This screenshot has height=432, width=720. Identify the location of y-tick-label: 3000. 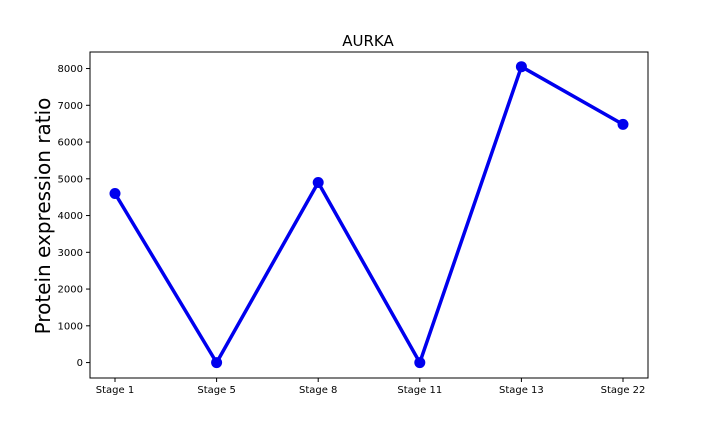
(70, 253).